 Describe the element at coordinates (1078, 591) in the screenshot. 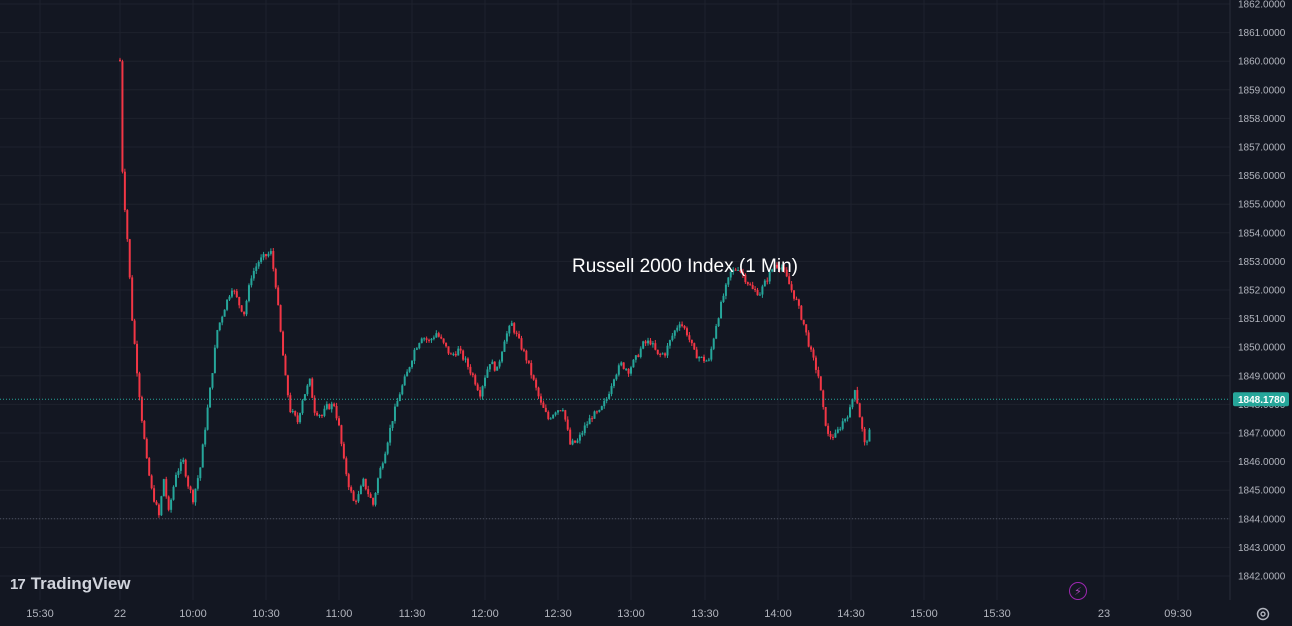

I see `bolt-icon: ⚡` at that location.